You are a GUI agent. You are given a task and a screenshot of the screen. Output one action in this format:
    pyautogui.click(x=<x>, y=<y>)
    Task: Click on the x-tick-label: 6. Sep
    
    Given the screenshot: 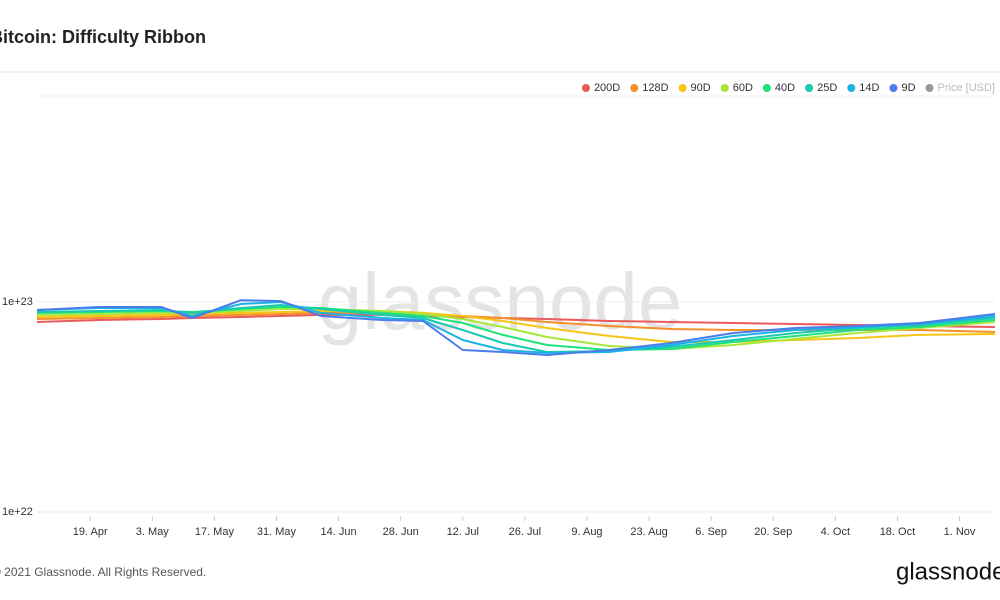 What is the action you would take?
    pyautogui.click(x=711, y=532)
    